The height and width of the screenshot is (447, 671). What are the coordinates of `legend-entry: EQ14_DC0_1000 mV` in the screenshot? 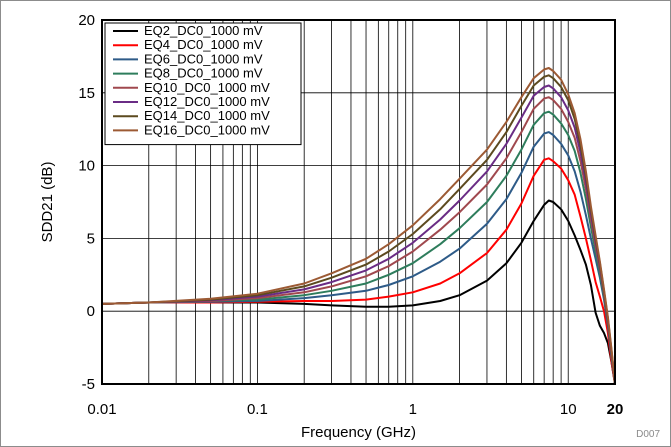 It's located at (207, 115).